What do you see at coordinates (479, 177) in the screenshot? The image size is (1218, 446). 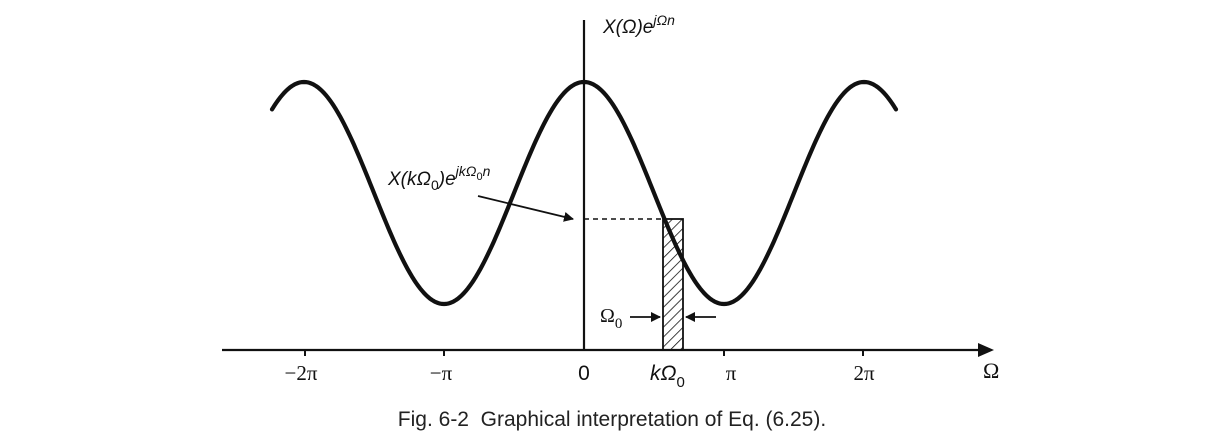 I see `sample-label-sup-sub: 0` at bounding box center [479, 177].